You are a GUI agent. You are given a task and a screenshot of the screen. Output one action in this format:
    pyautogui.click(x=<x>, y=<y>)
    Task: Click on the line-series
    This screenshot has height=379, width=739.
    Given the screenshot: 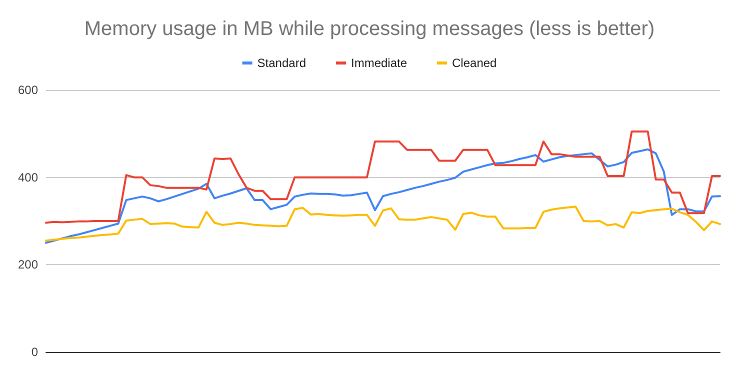 What is the action you would take?
    pyautogui.click(x=383, y=224)
    